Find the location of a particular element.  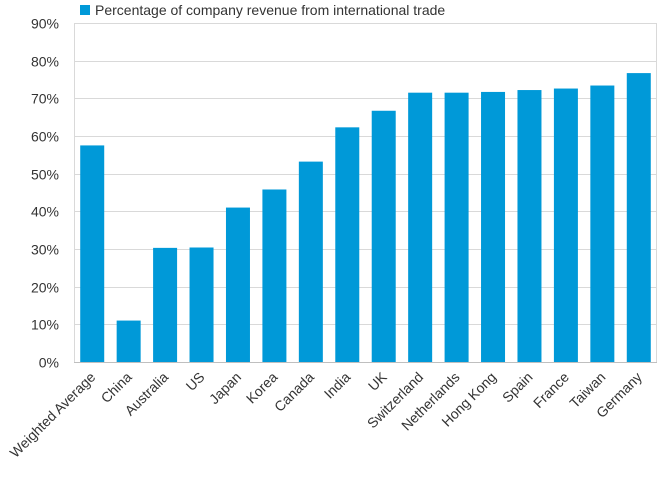

y-tick-label: 70% is located at coordinates (45, 99).